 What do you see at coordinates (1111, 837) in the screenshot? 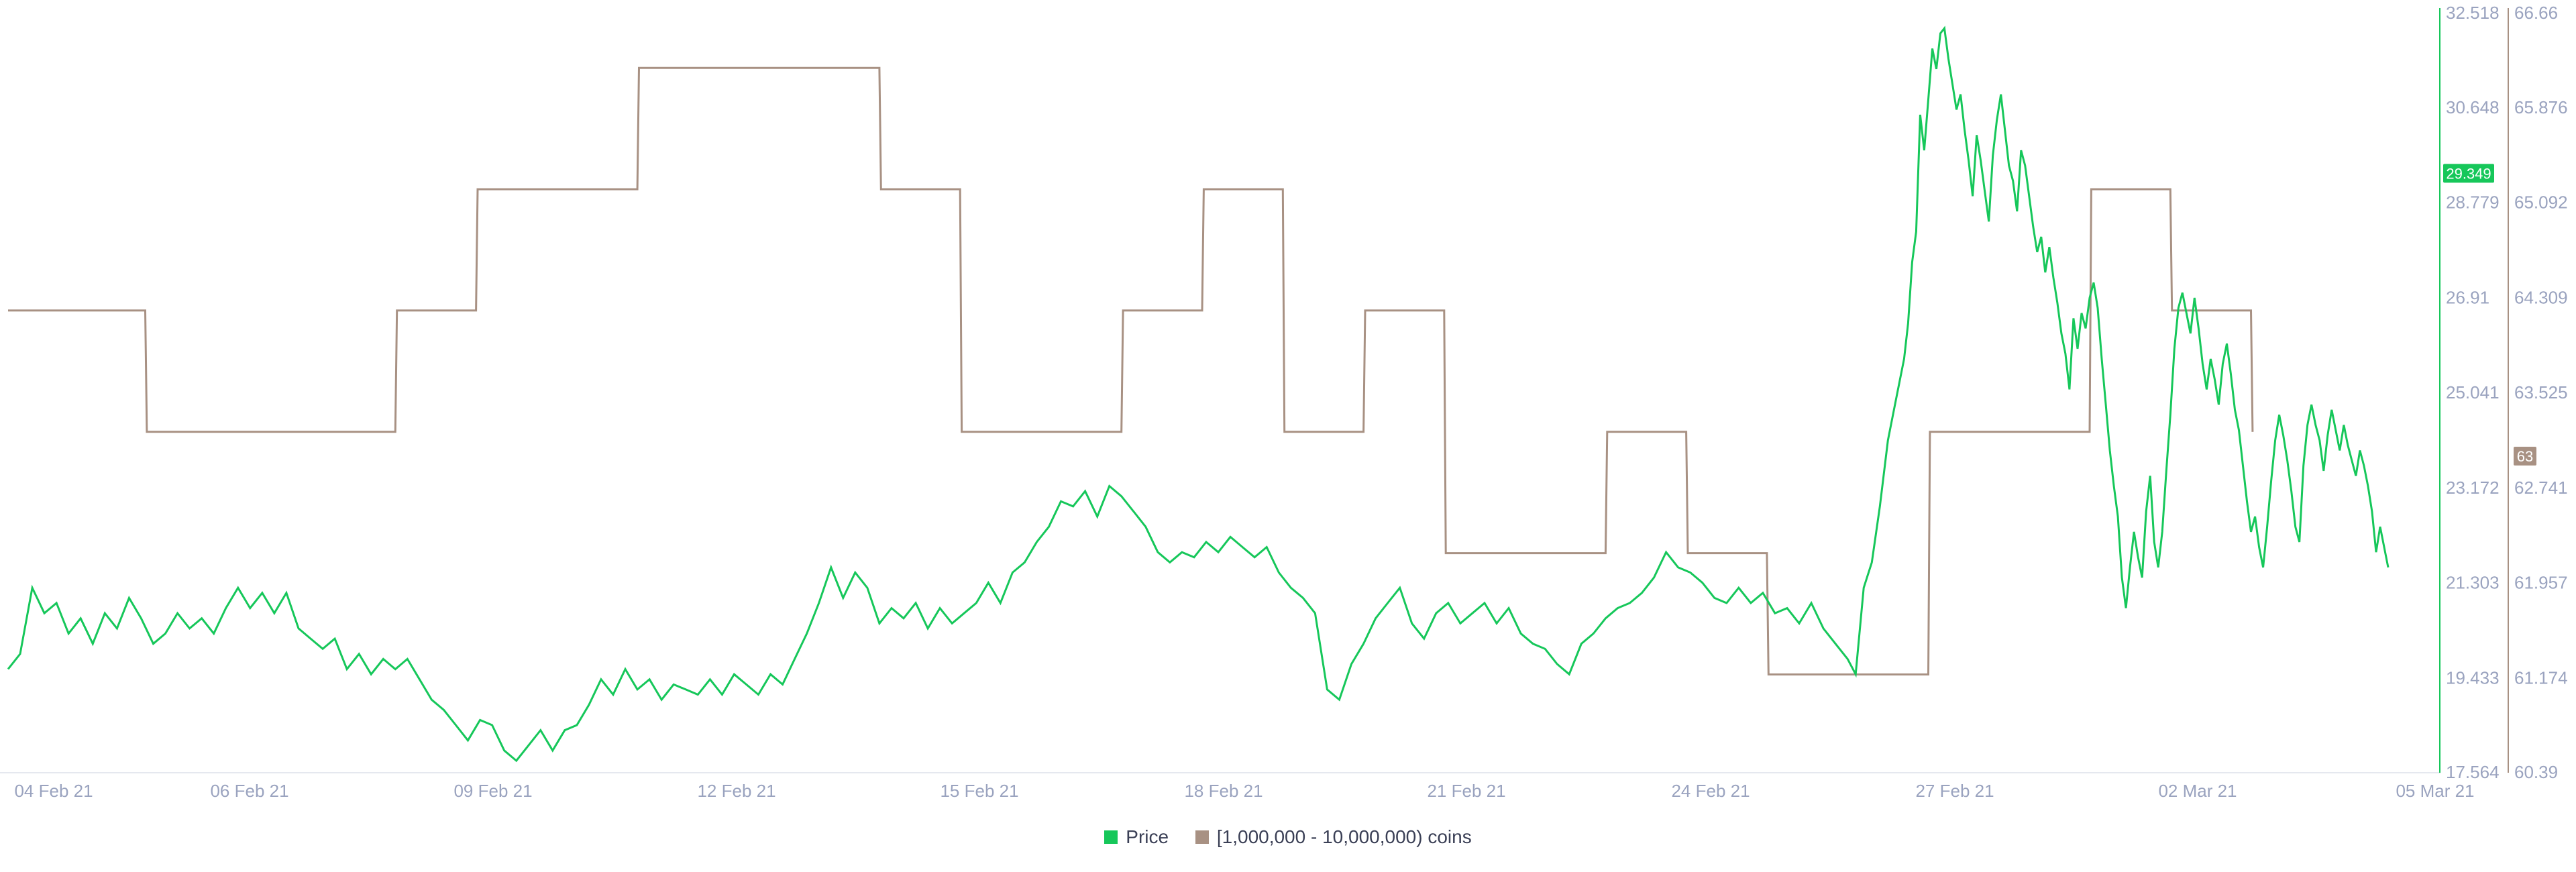
I see `legend-swatch-price` at bounding box center [1111, 837].